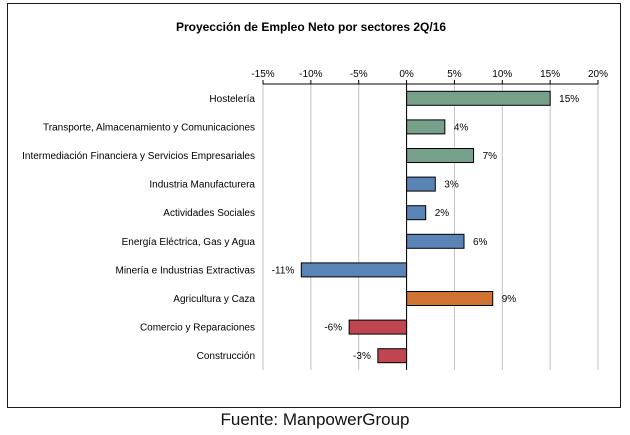  Describe the element at coordinates (451, 185) in the screenshot. I see `data-label: 3%` at that location.